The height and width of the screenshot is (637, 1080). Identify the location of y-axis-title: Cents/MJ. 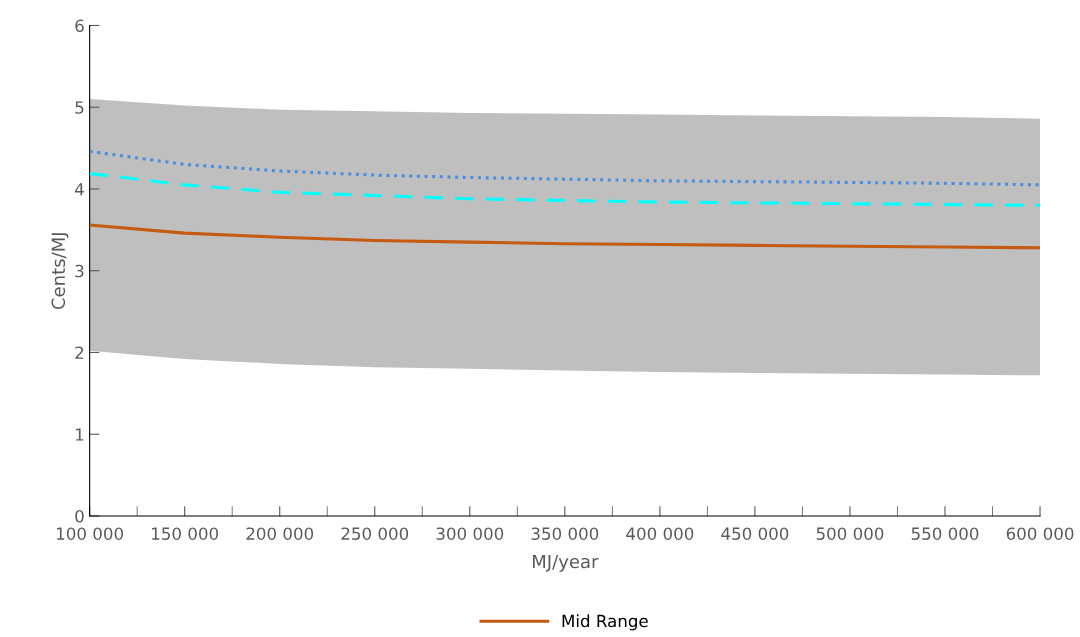
(60, 271).